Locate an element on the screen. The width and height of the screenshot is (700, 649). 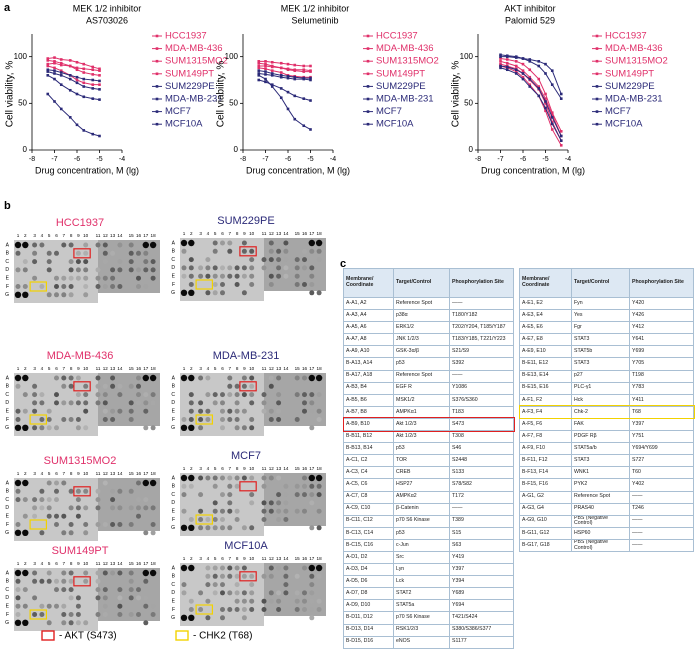
legend-label: SUM229PE is located at coordinates (630, 86).